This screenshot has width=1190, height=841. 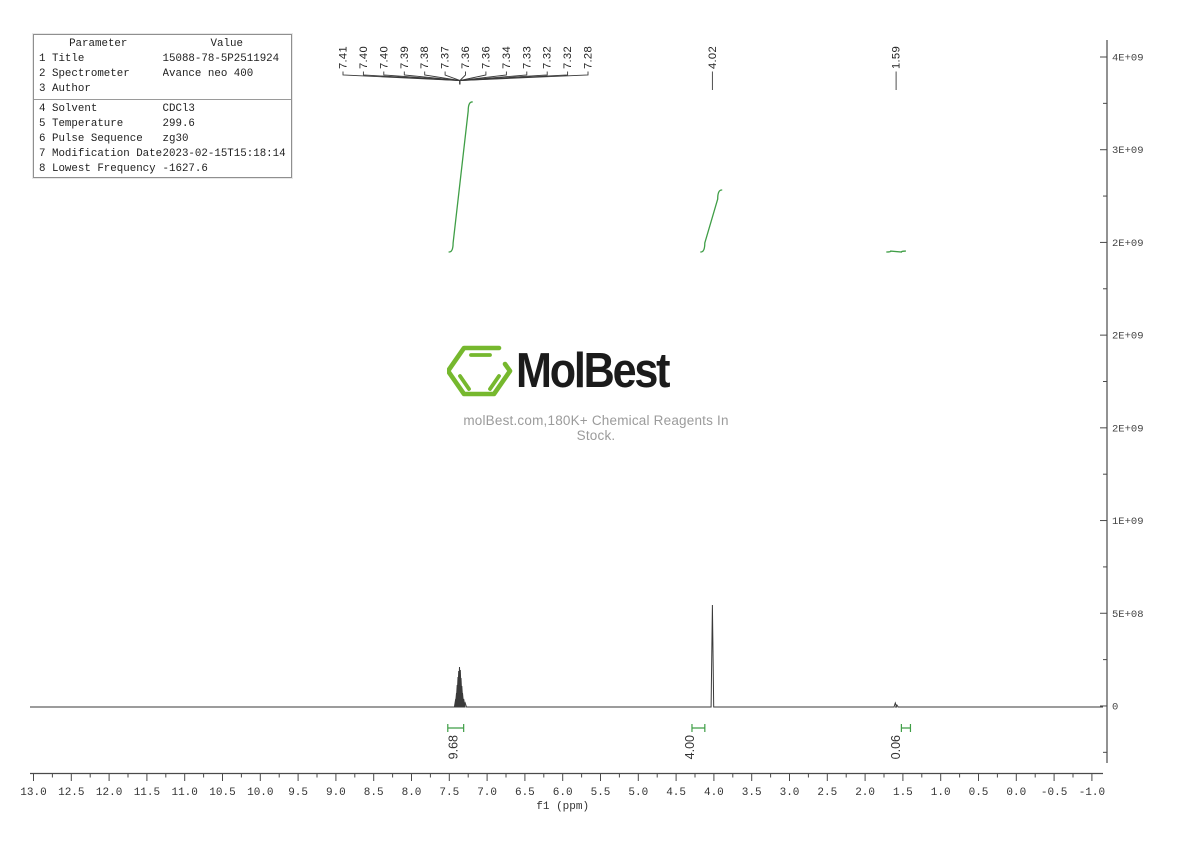 I want to click on svg-text: 5E+08, so click(x=1128, y=615).